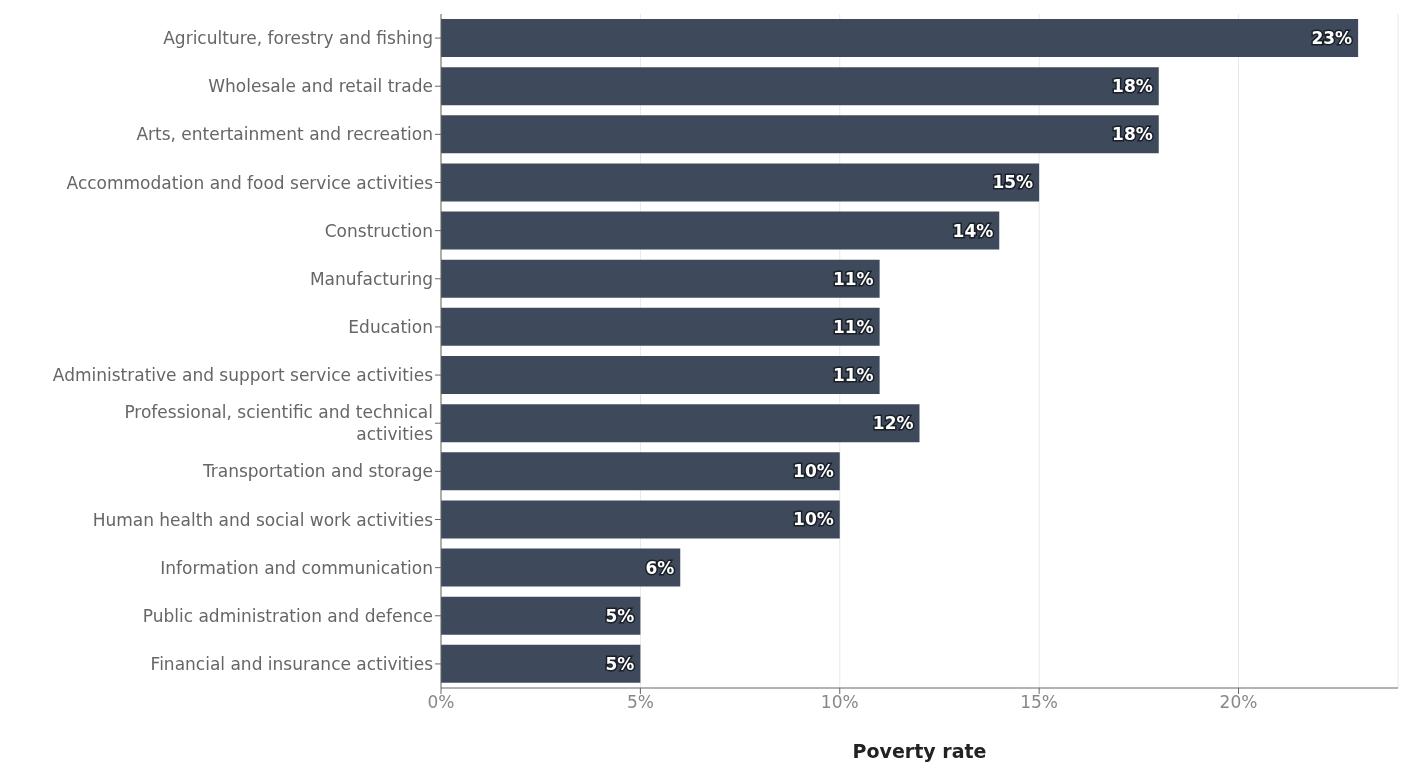  What do you see at coordinates (893, 423) in the screenshot?
I see `data-label: 12%` at bounding box center [893, 423].